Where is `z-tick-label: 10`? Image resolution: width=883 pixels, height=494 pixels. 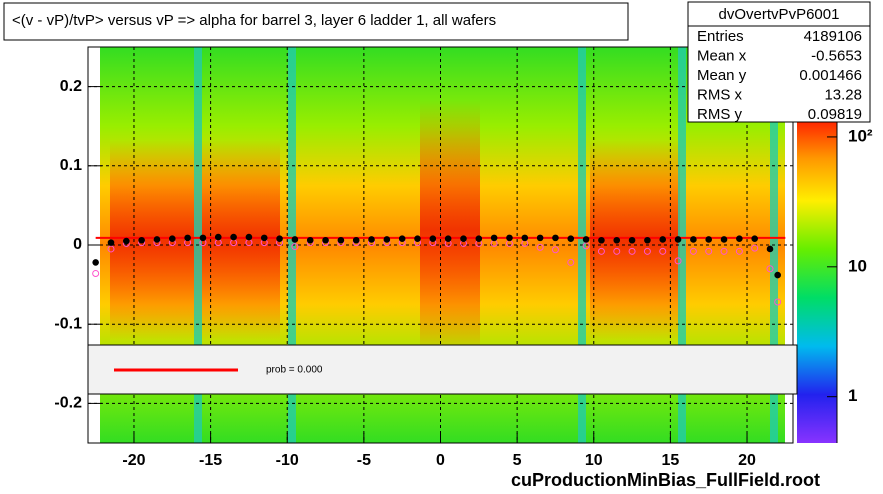 z-tick-label: 10 is located at coordinates (857, 265).